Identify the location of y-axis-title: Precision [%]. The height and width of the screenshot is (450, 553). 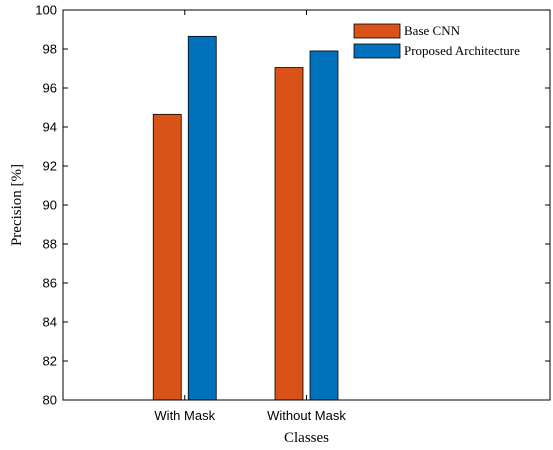
(17, 205).